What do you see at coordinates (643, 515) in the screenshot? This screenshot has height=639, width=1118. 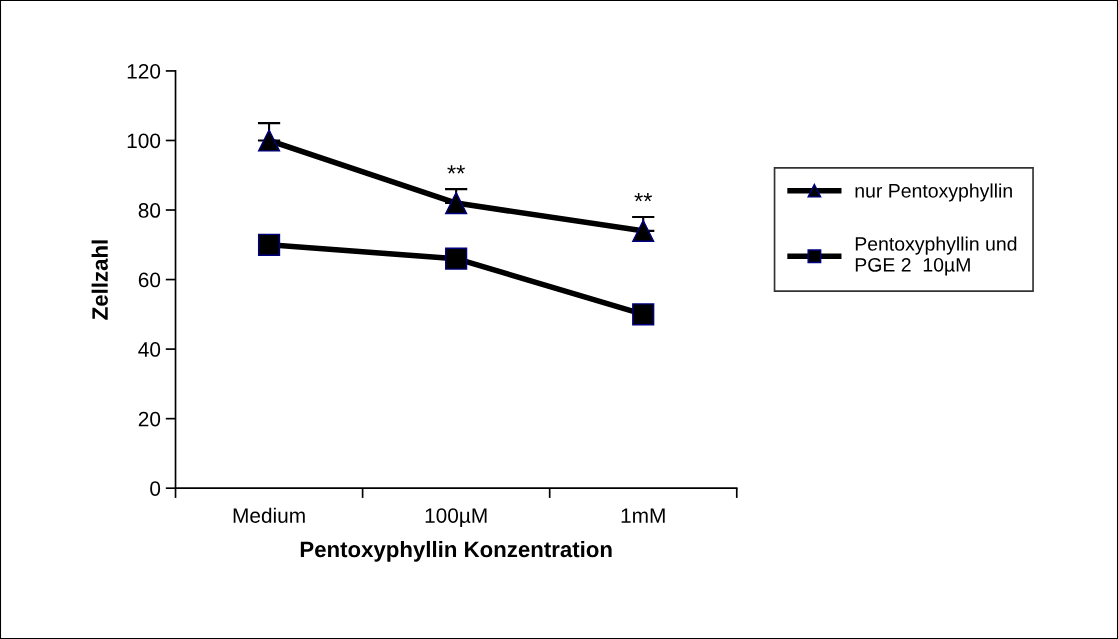 I see `x-tick-label: 1mM` at bounding box center [643, 515].